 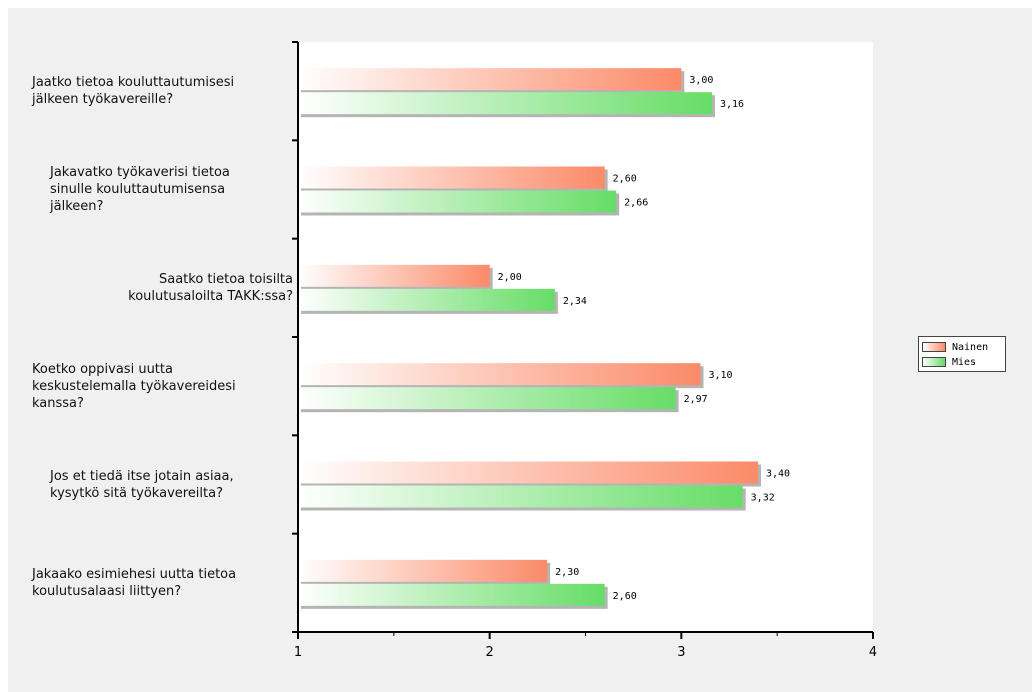 I want to click on legend-item-mies: Mies, so click(x=949, y=362).